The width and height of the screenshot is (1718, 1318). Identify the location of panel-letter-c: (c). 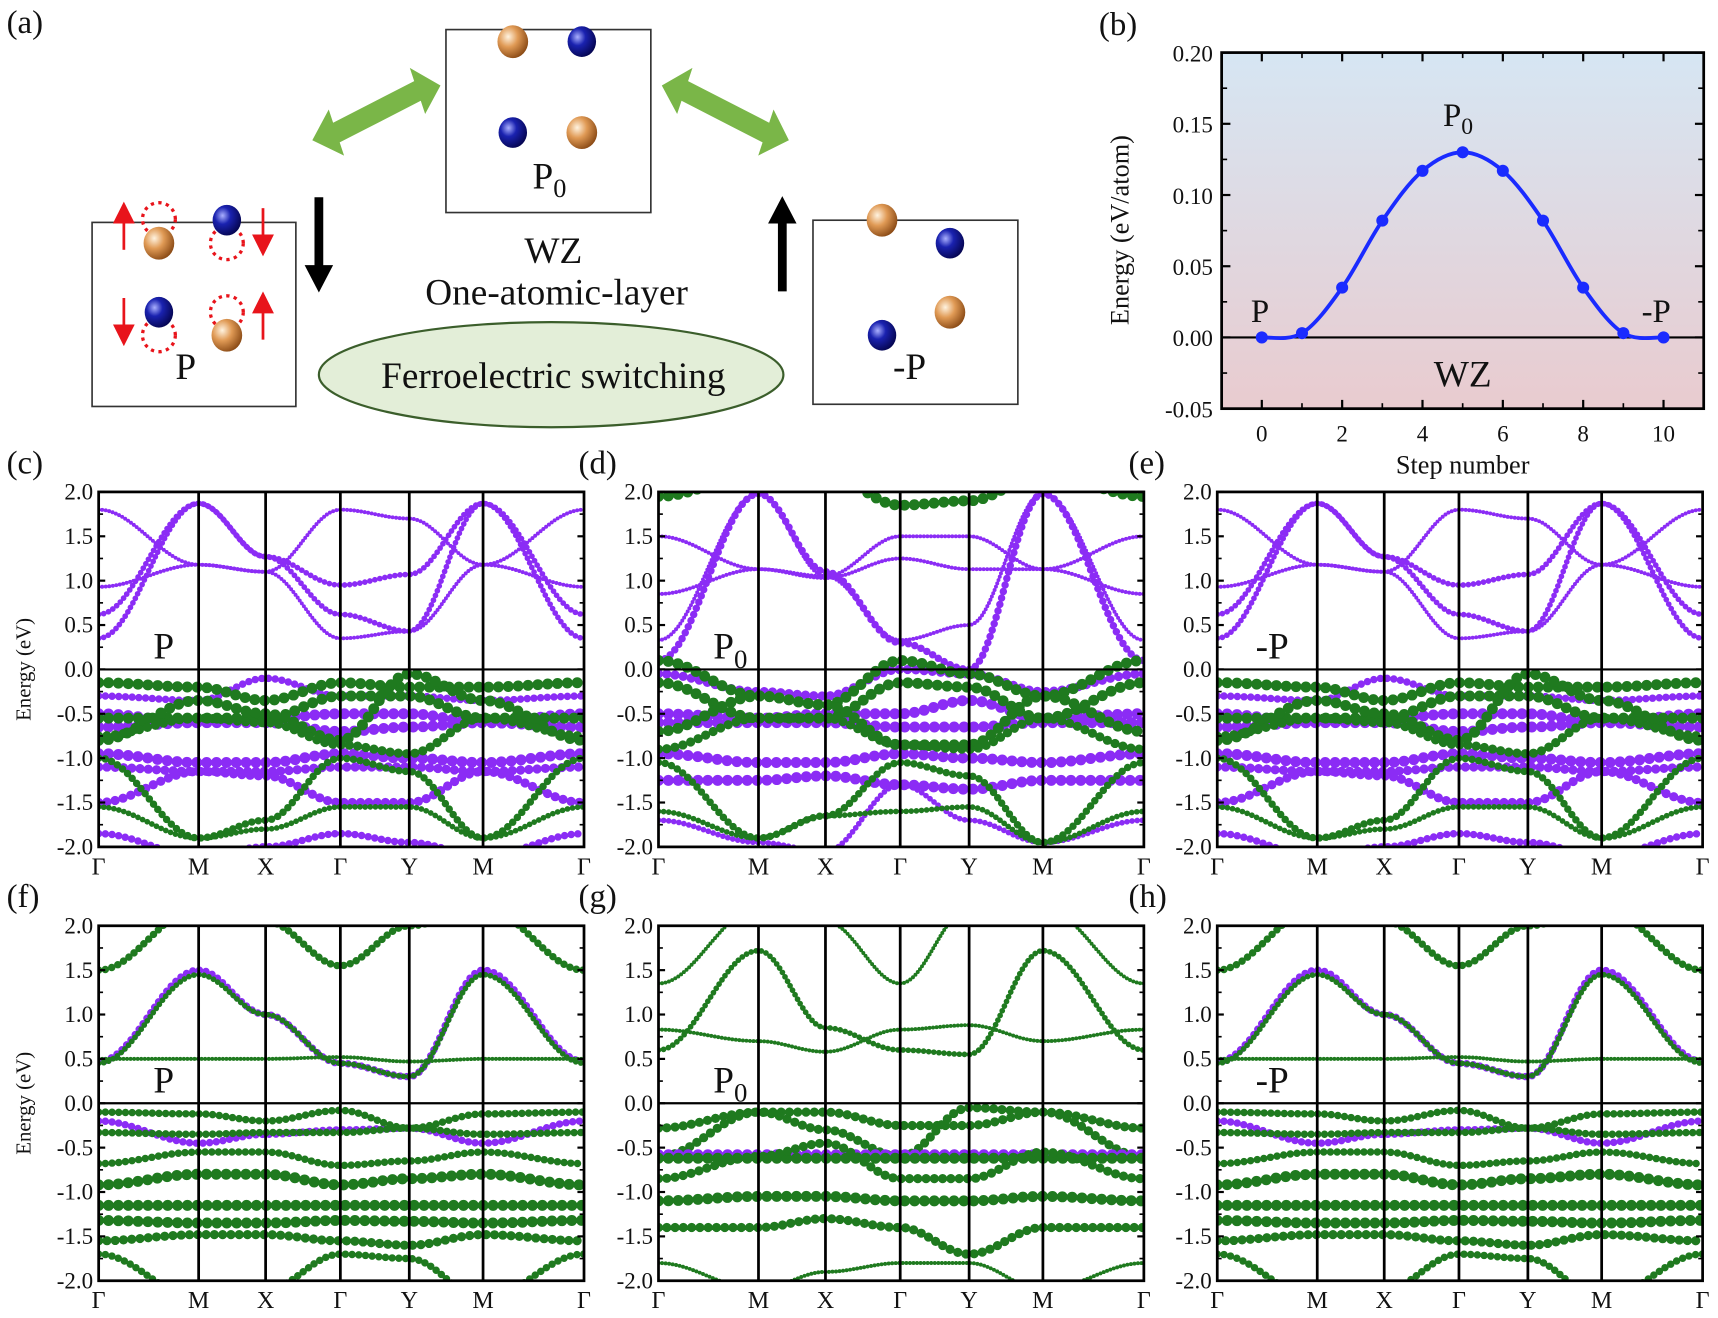
(25, 463).